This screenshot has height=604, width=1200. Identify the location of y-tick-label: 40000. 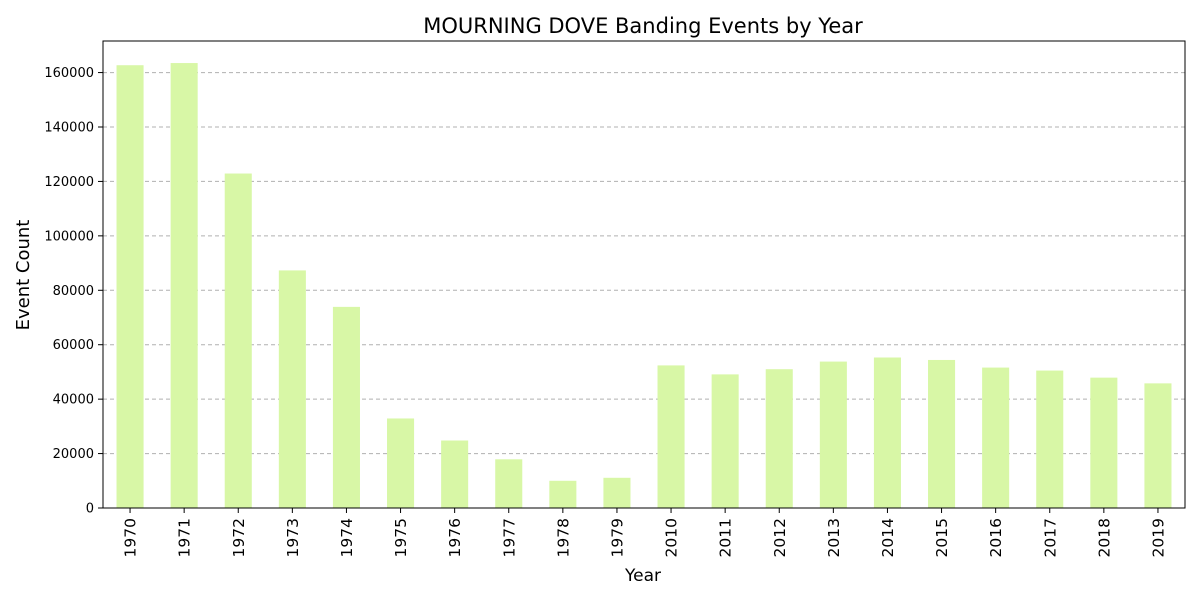
(73, 400).